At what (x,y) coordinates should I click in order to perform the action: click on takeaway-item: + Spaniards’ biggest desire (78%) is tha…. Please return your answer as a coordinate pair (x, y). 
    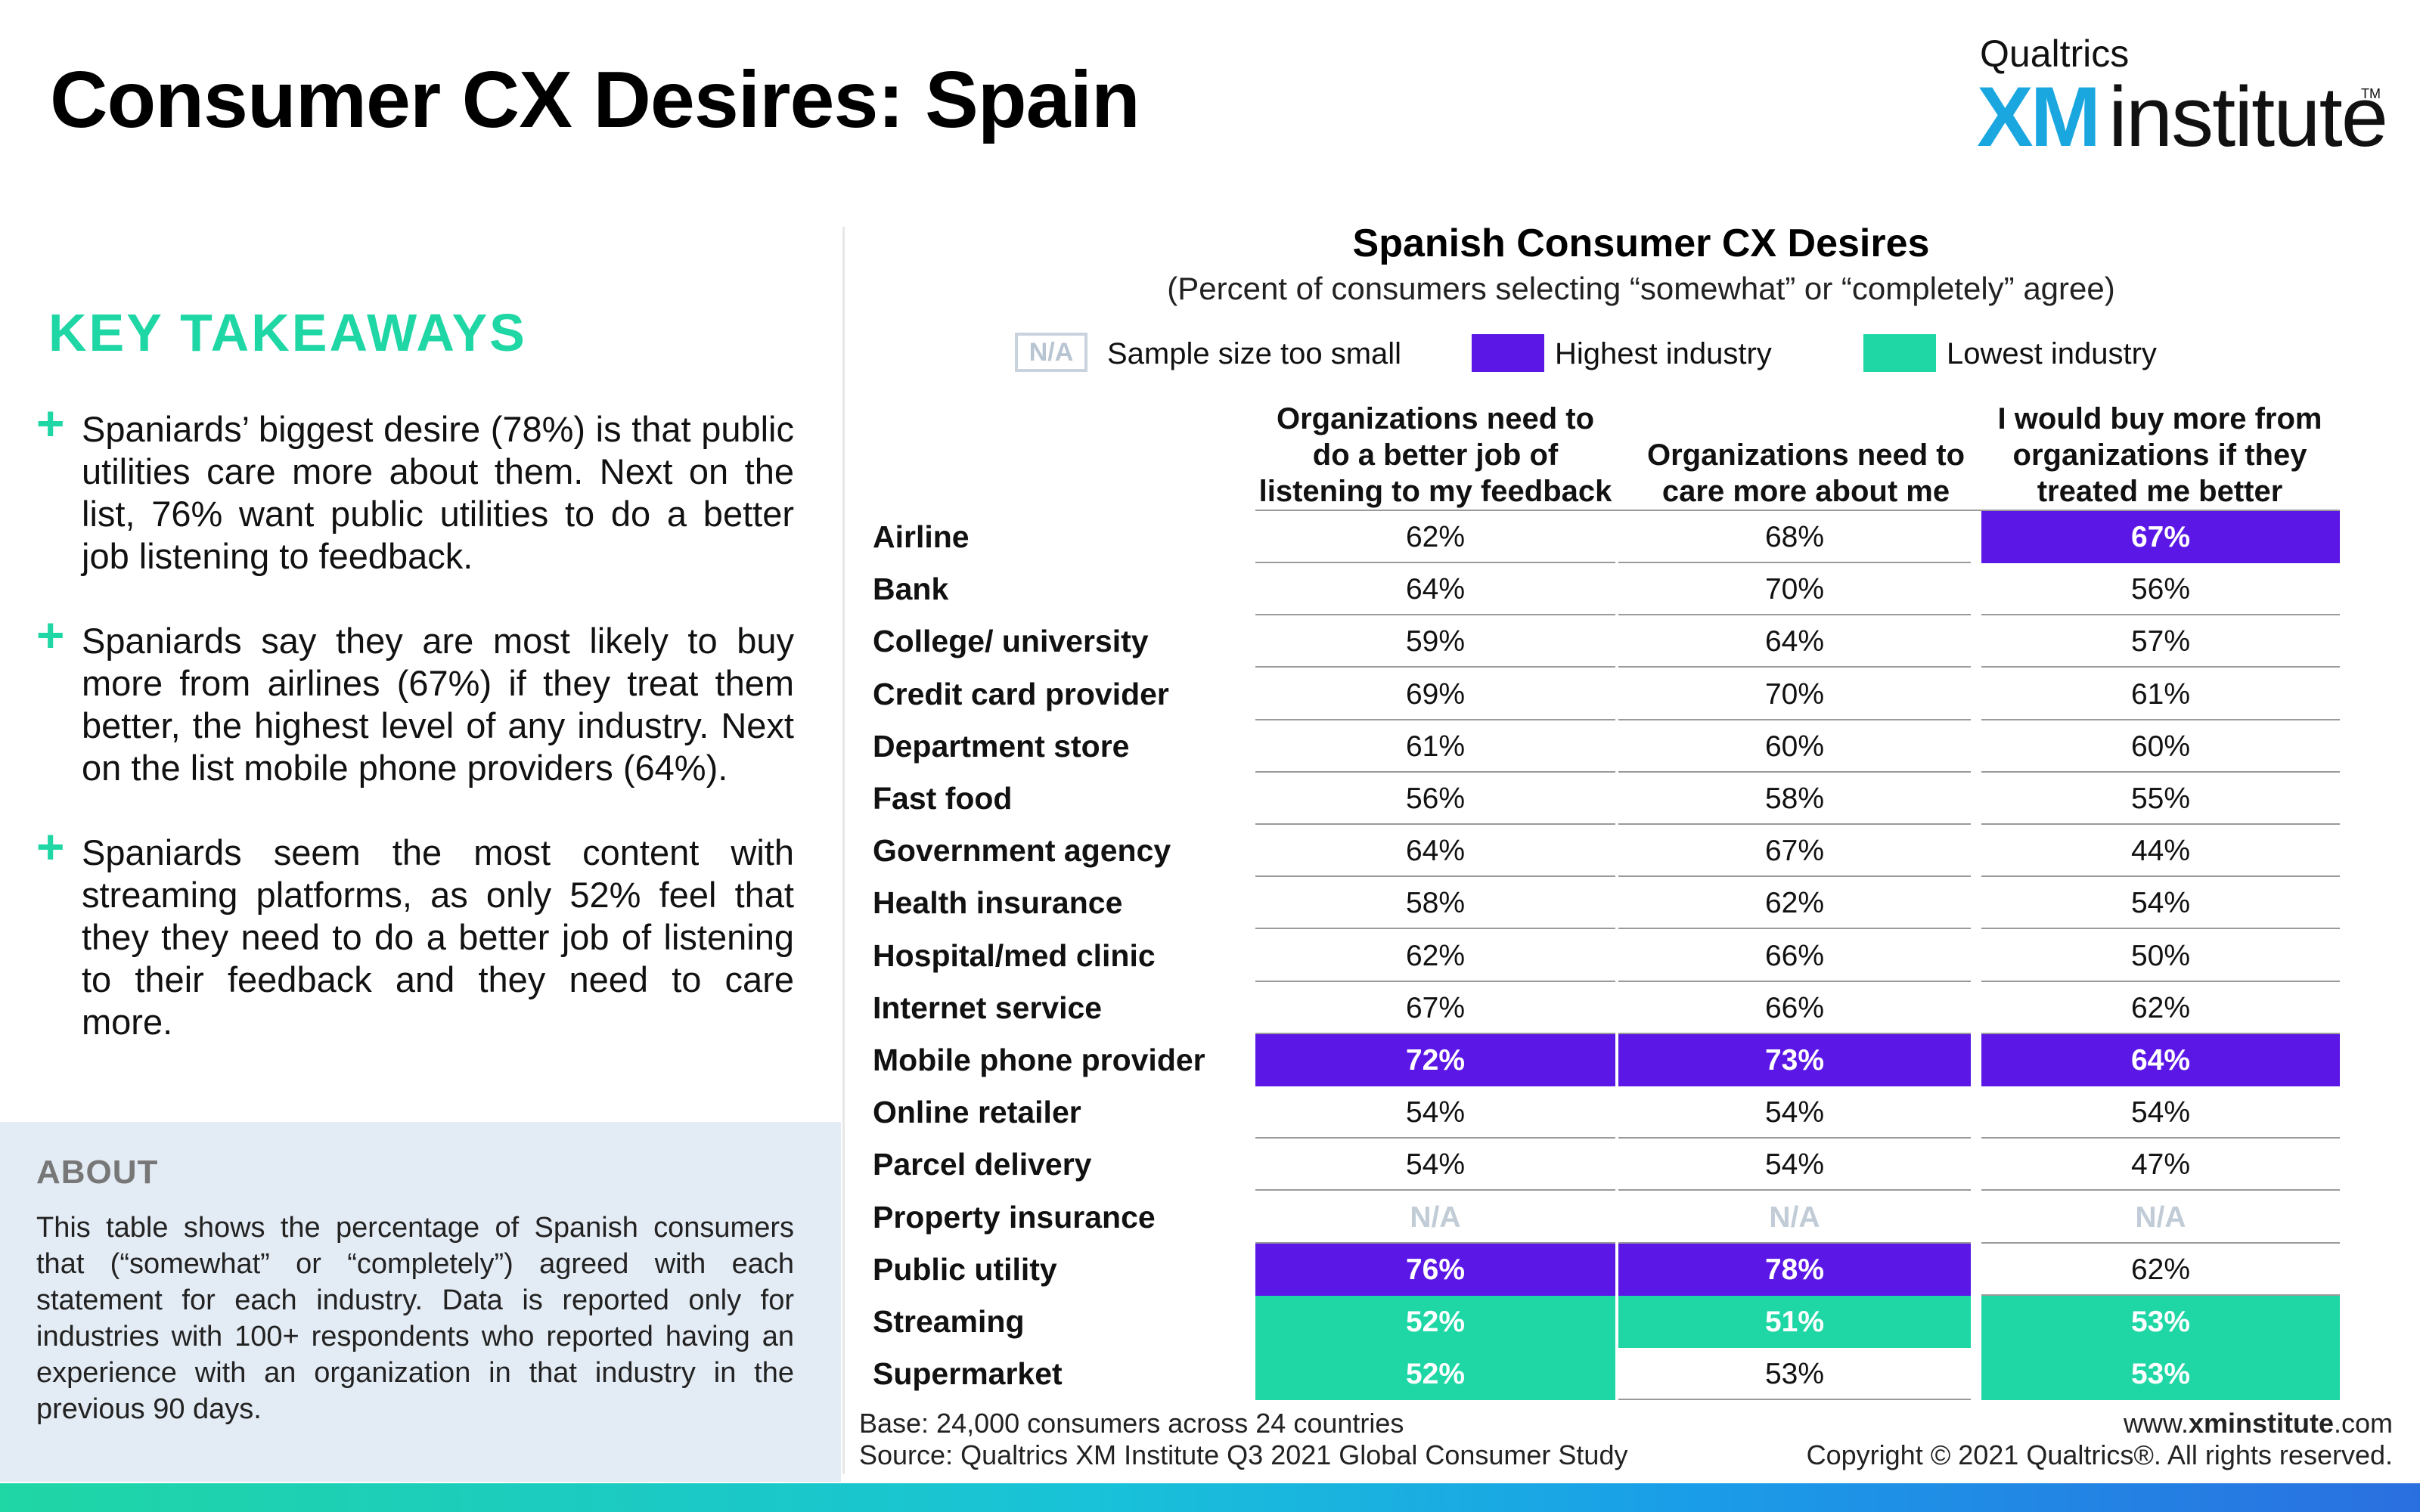
    Looking at the image, I should click on (414, 488).